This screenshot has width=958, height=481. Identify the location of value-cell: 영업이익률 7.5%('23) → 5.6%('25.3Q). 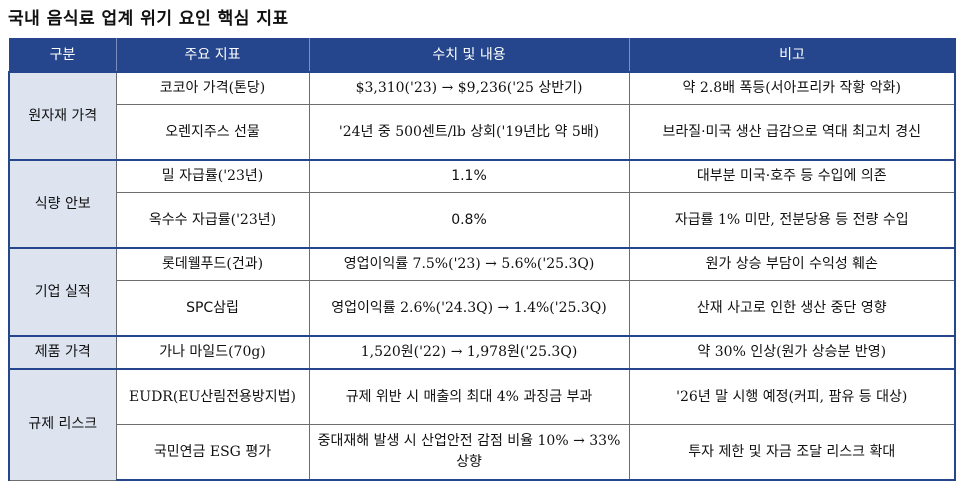
(469, 264).